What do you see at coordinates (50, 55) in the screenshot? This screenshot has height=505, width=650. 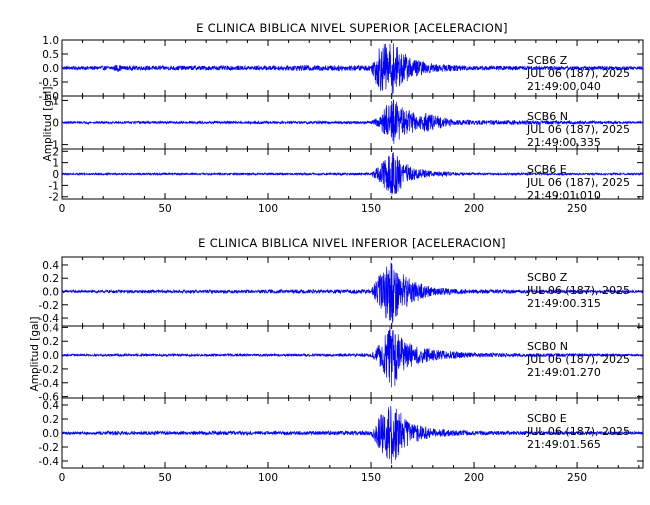 I see `y-tick-label-0-0-1: 0.5` at bounding box center [50, 55].